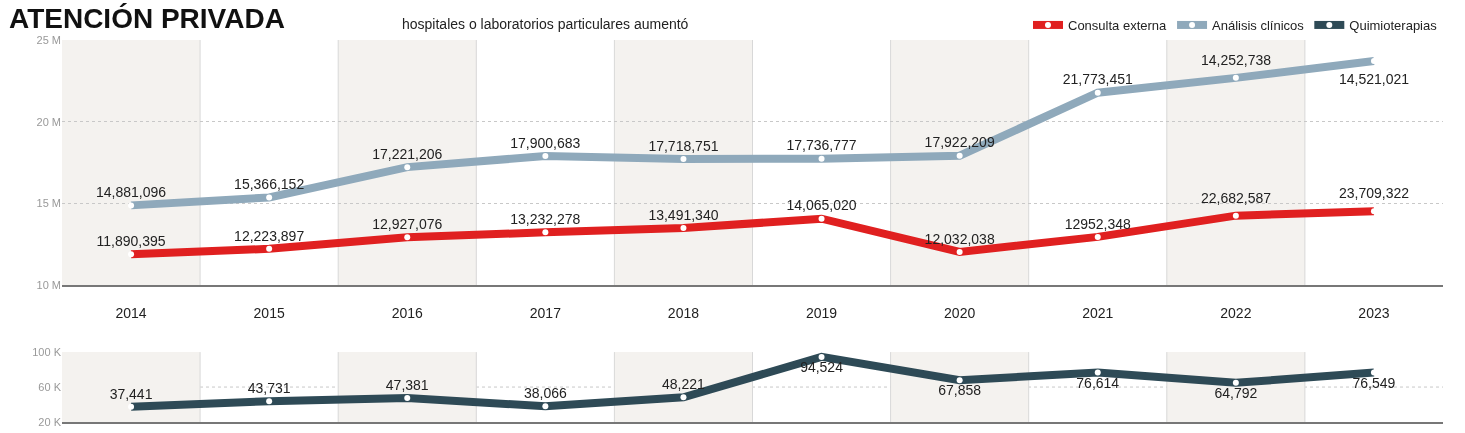  I want to click on data-label: 76,549, so click(1374, 382).